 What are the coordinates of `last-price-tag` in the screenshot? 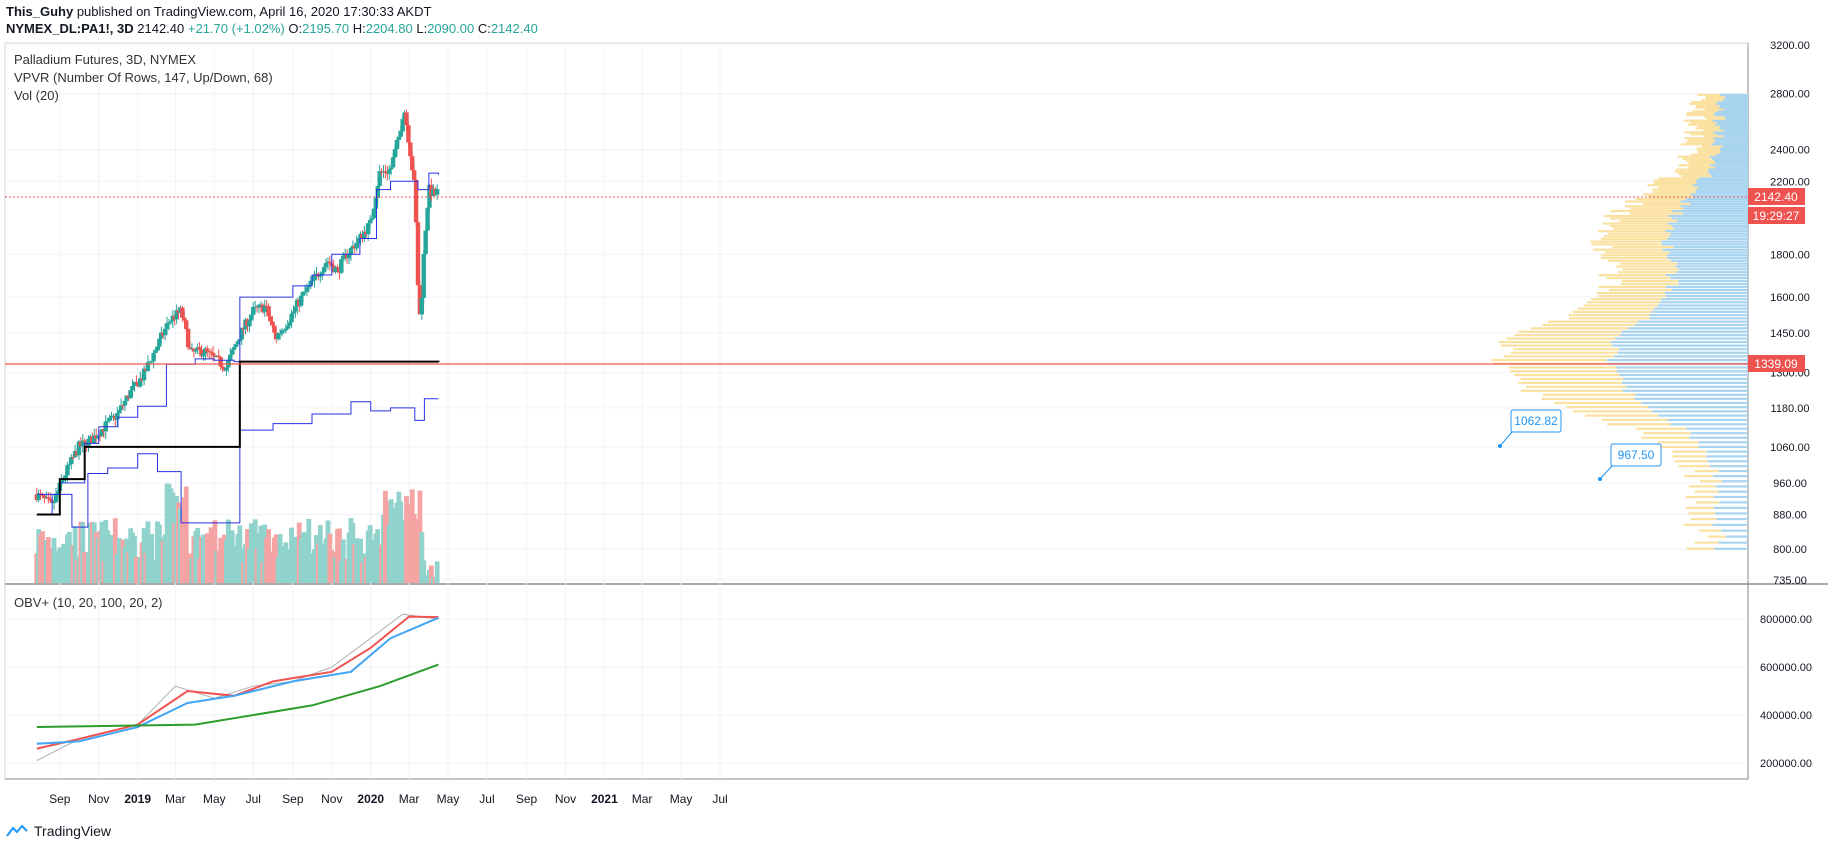 It's located at (1776, 196).